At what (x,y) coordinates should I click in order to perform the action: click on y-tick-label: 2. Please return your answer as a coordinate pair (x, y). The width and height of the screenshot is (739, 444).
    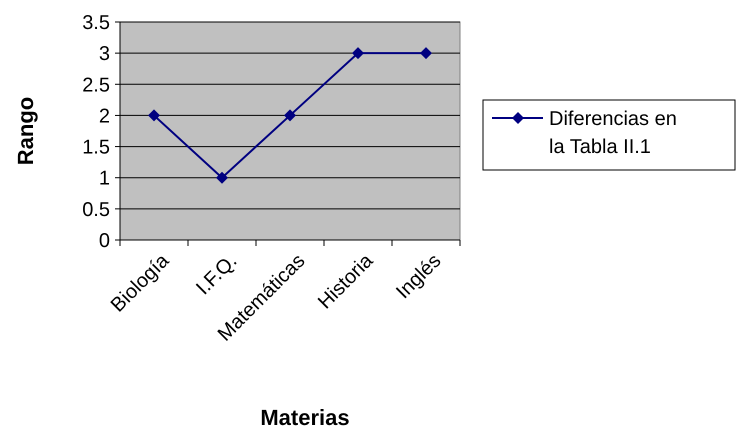
    Looking at the image, I should click on (104, 116).